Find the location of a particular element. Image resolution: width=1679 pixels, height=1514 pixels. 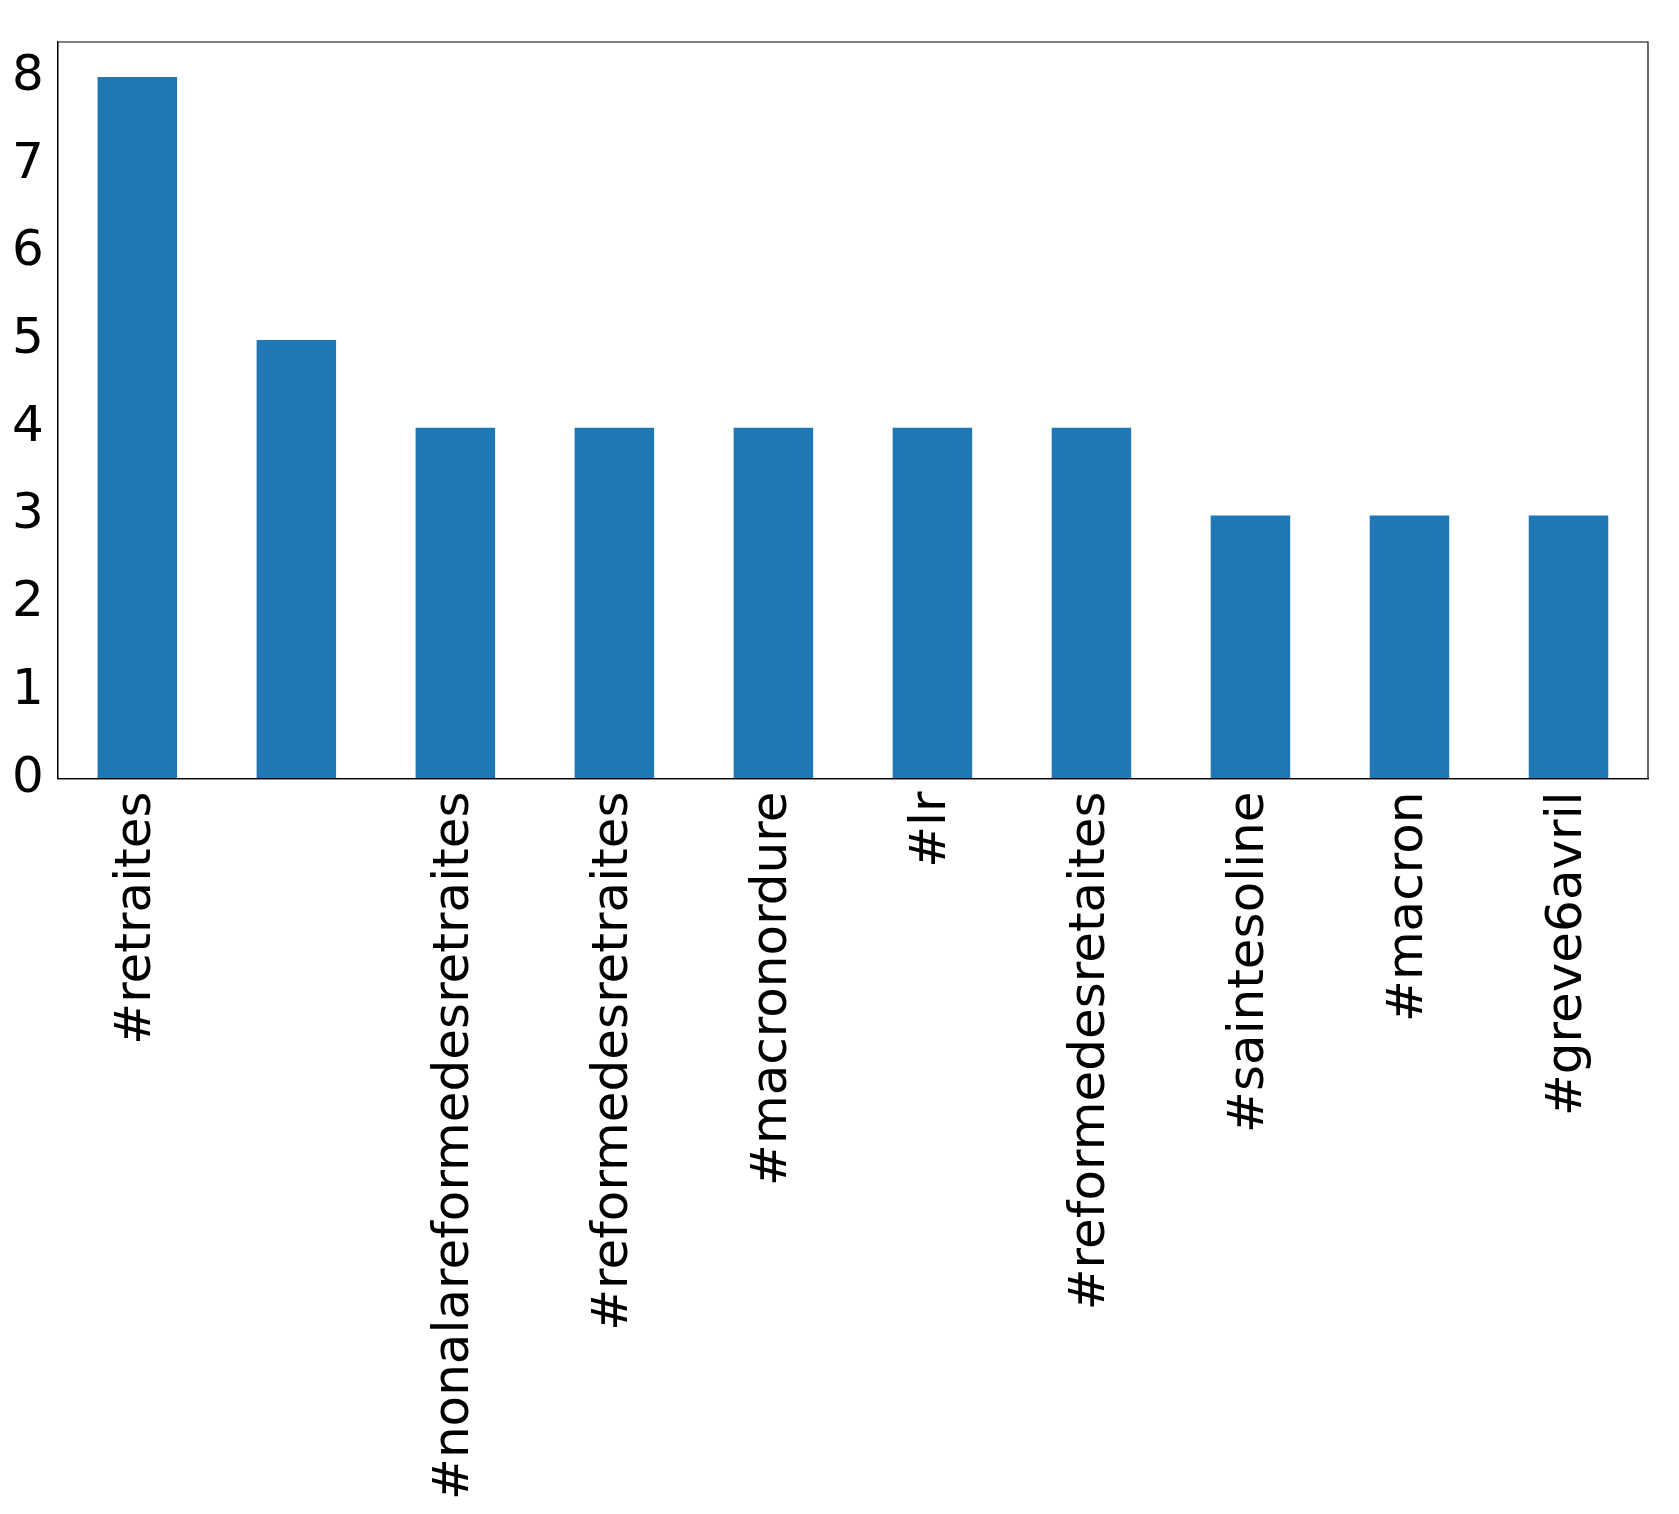

y-tick-label: 7 is located at coordinates (28, 160).